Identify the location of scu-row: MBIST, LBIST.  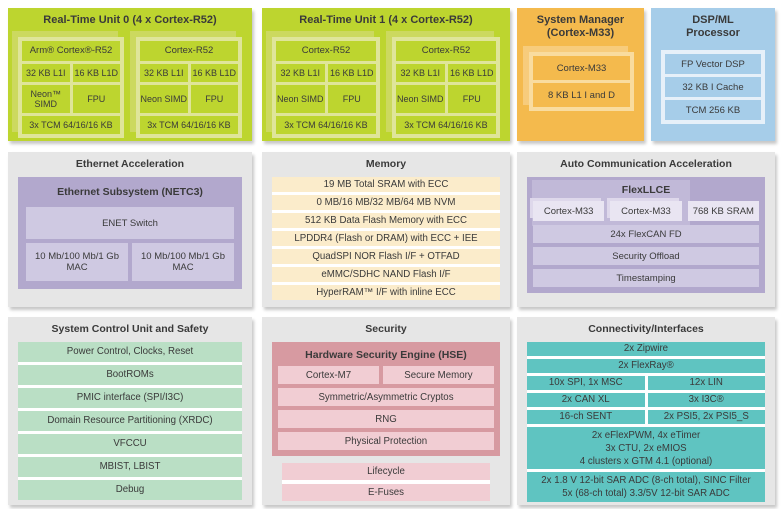
(130, 467).